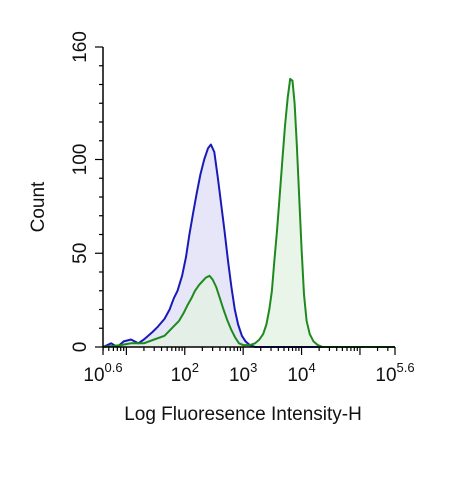 The height and width of the screenshot is (479, 476). What do you see at coordinates (301, 373) in the screenshot?
I see `x-tick-label: 10⁴` at bounding box center [301, 373].